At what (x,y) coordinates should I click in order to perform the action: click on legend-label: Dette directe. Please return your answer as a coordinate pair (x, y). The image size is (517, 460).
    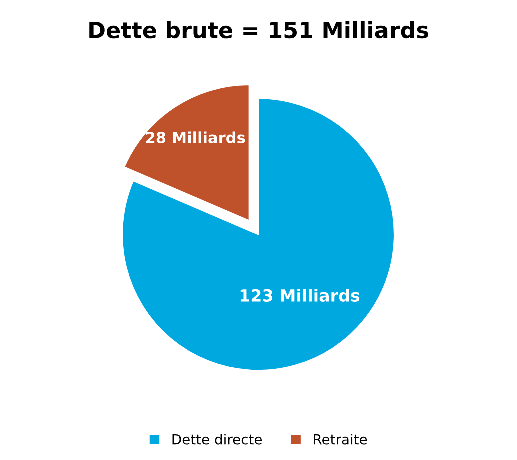
    Looking at the image, I should click on (217, 439).